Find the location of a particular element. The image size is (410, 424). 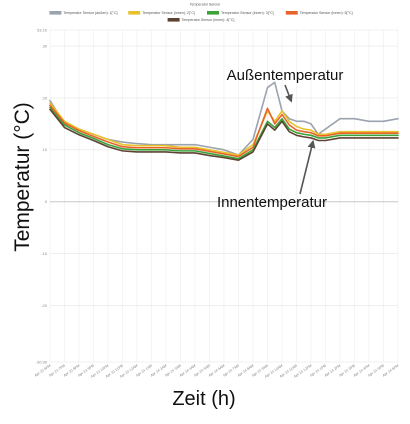

y-tick-label: 20 is located at coordinates (45, 97).